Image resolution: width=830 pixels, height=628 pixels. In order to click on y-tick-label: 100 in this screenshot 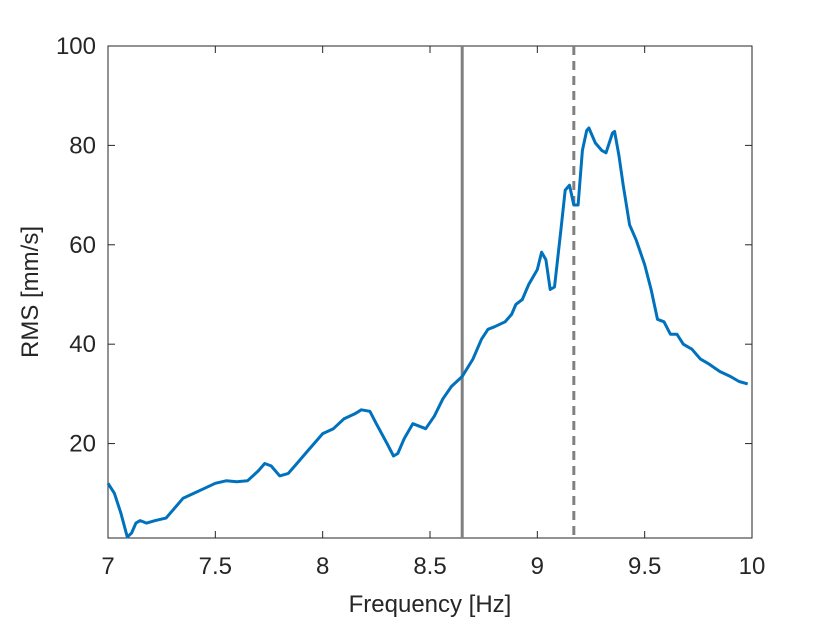, I will do `click(76, 46)`.